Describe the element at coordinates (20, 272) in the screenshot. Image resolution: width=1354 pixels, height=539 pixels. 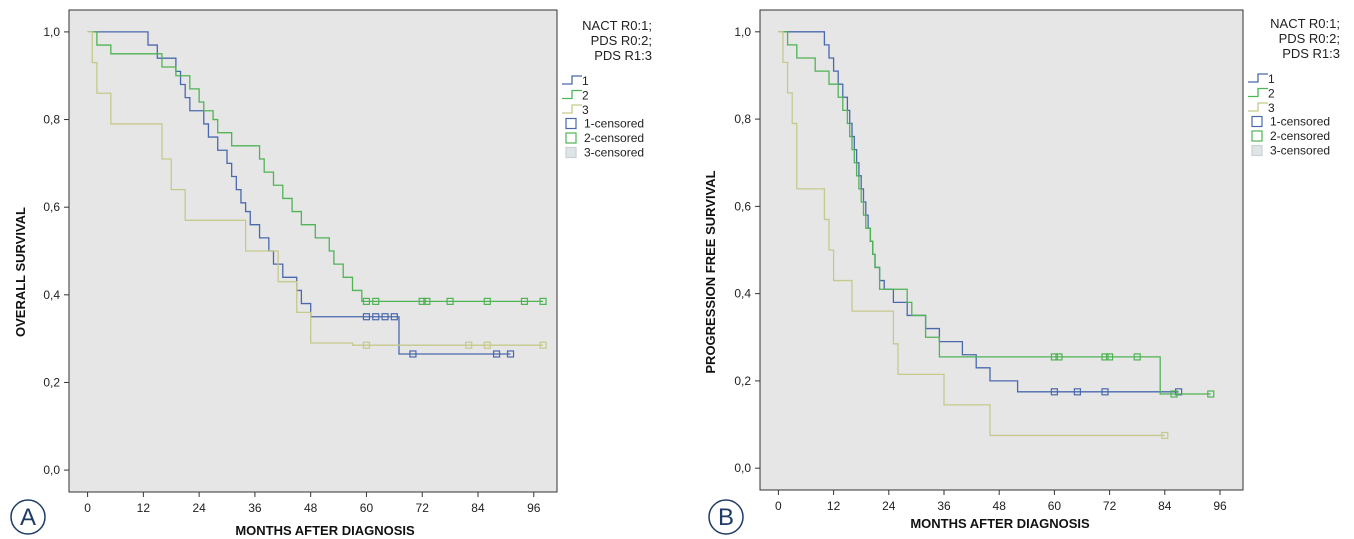
I see `y-axis-title: OVERALL SURVIVAL` at that location.